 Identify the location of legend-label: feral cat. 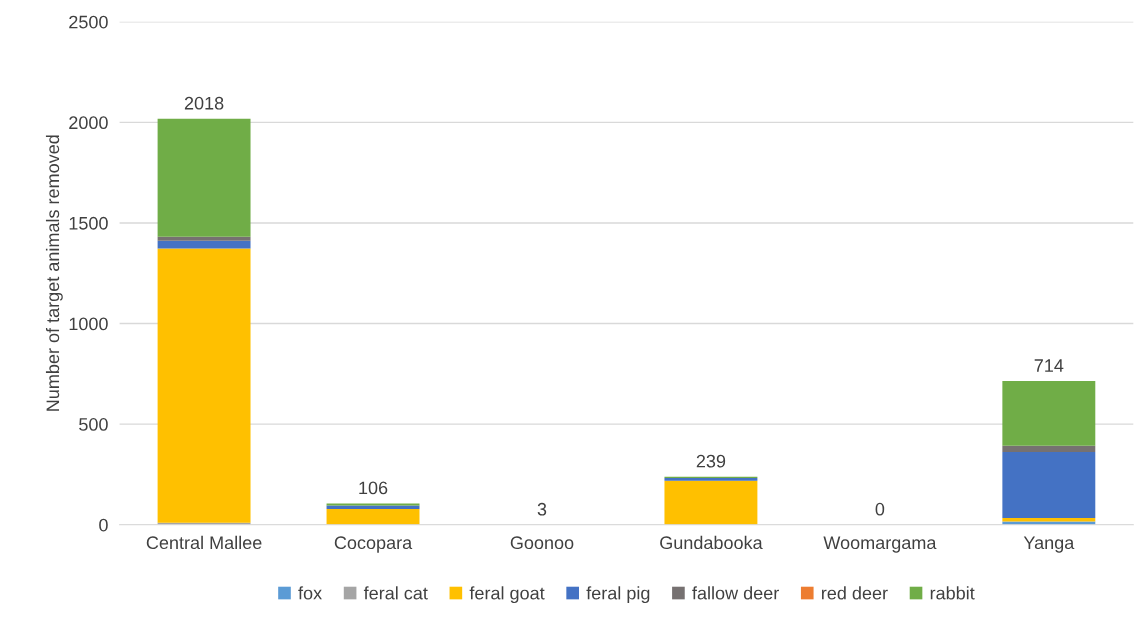
(395, 593).